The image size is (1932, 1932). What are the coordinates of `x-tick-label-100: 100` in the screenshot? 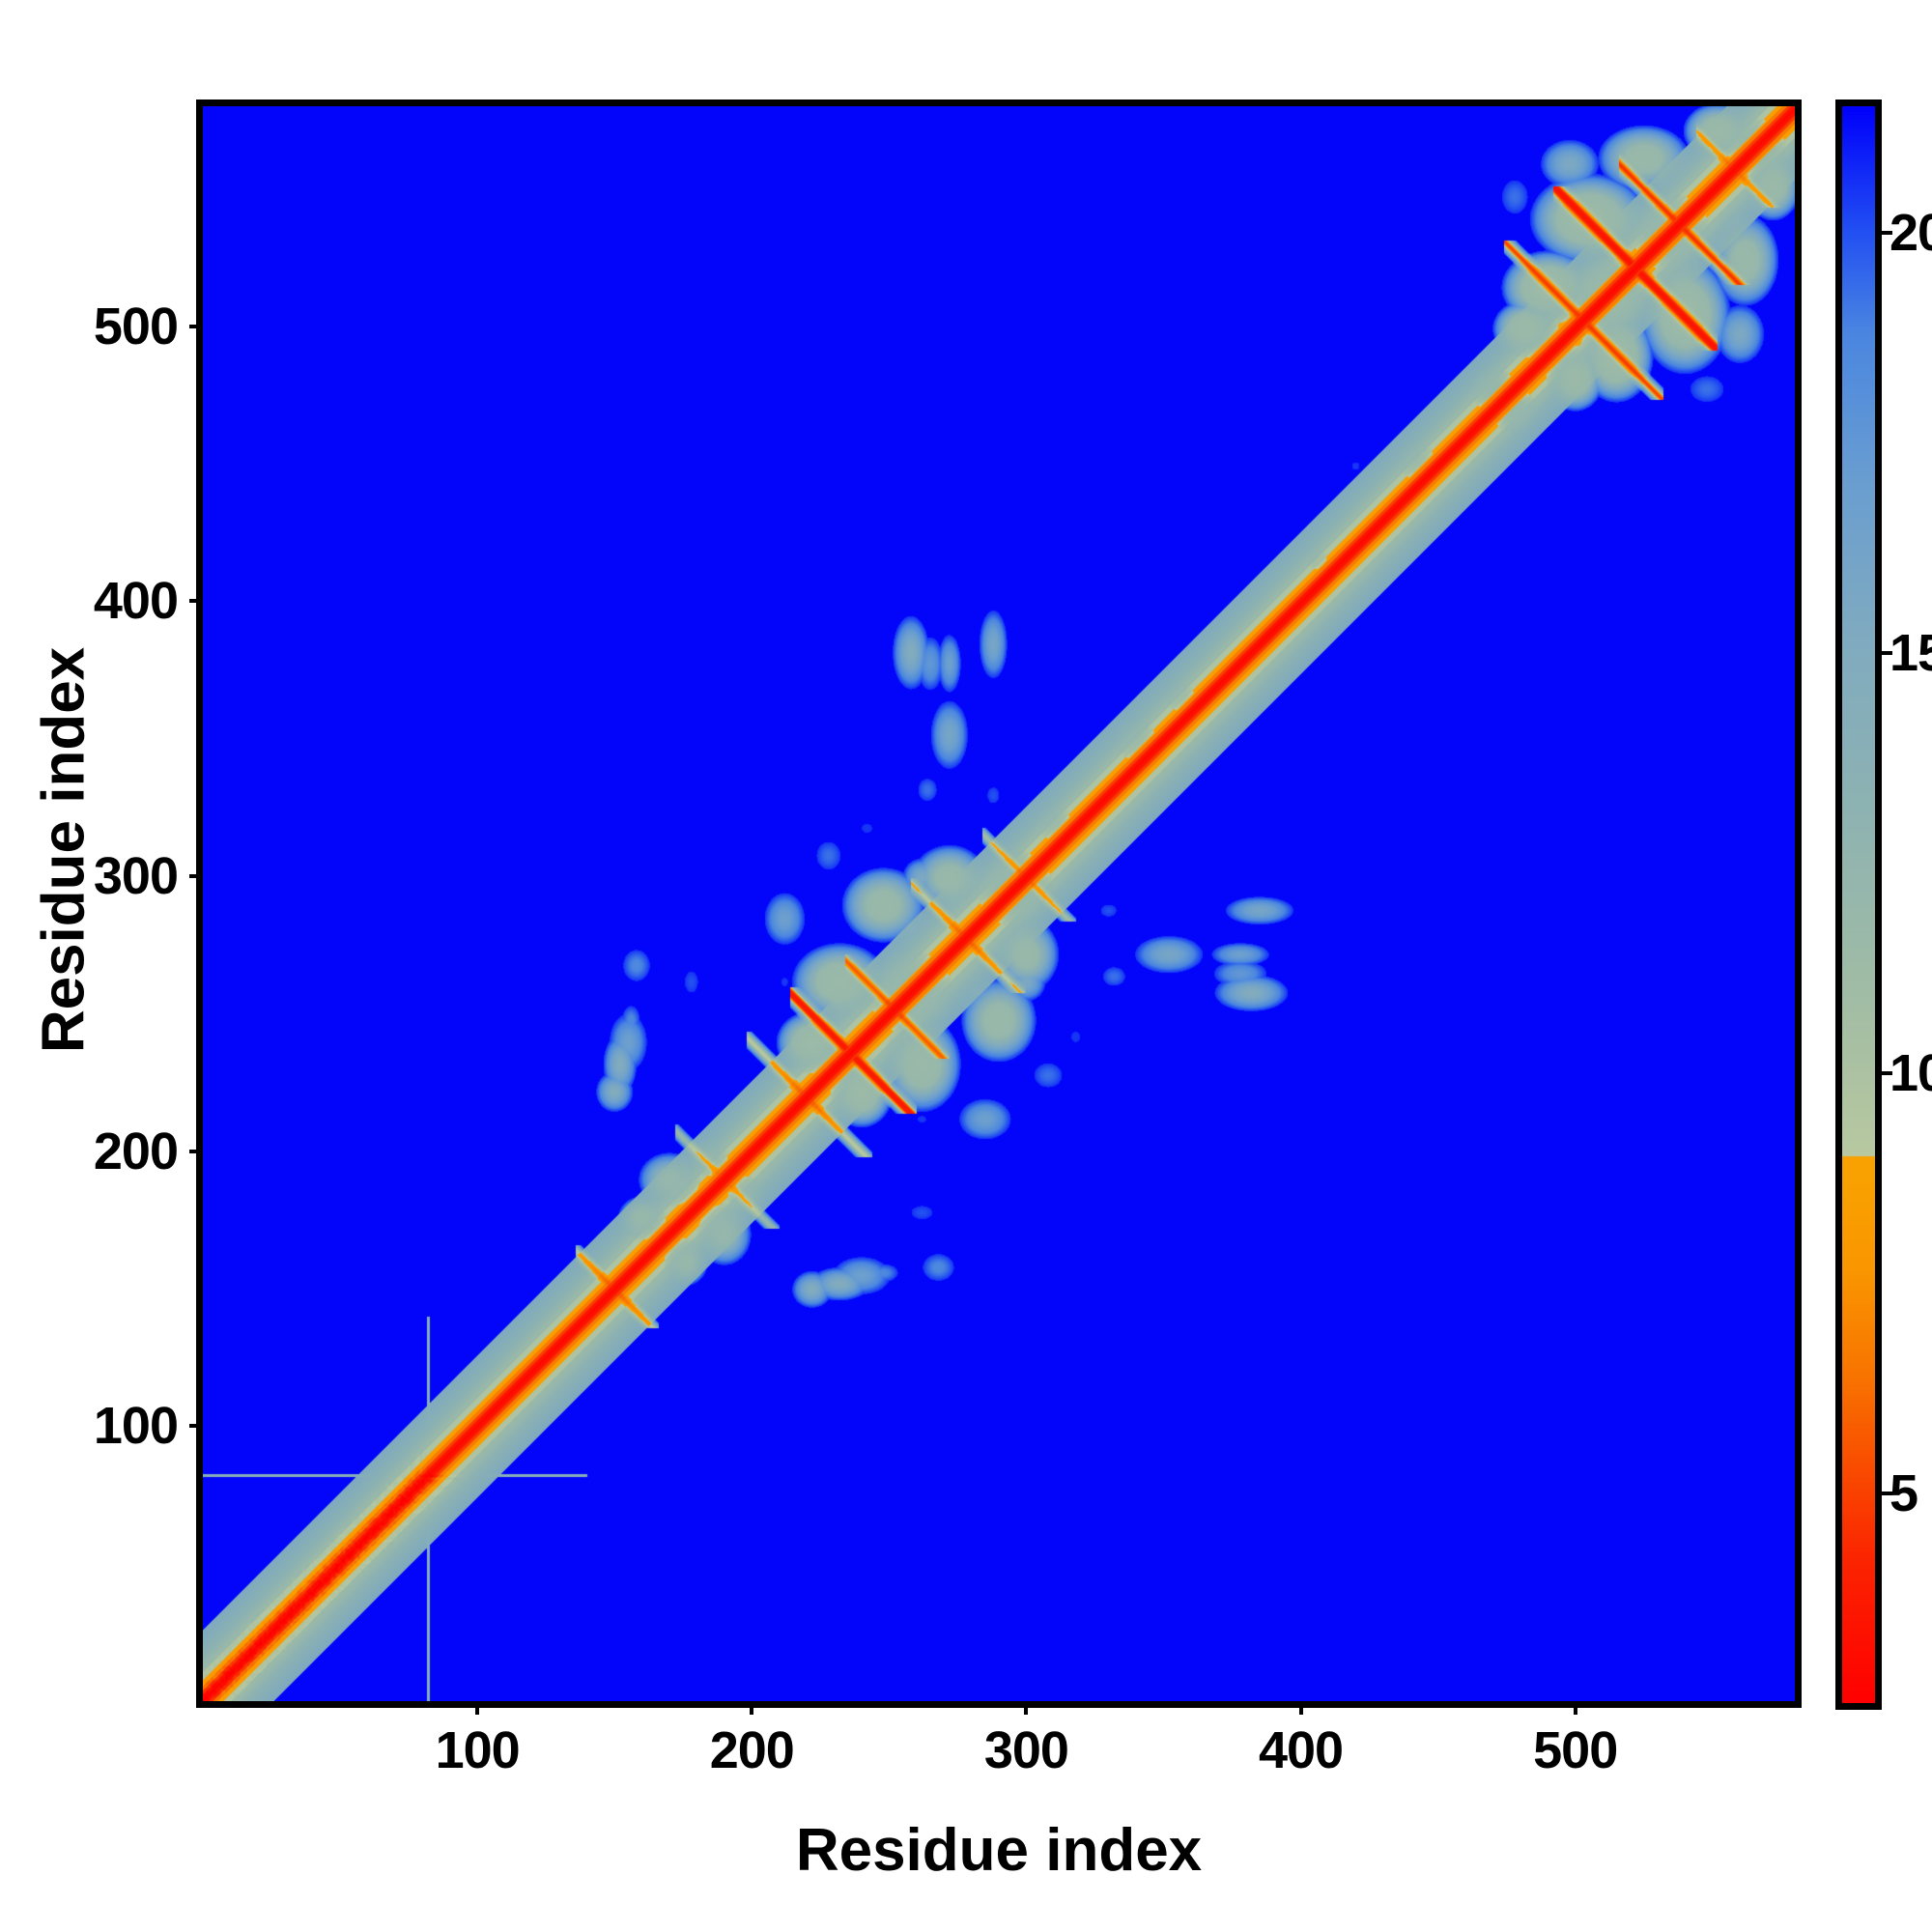 It's located at (478, 1750).